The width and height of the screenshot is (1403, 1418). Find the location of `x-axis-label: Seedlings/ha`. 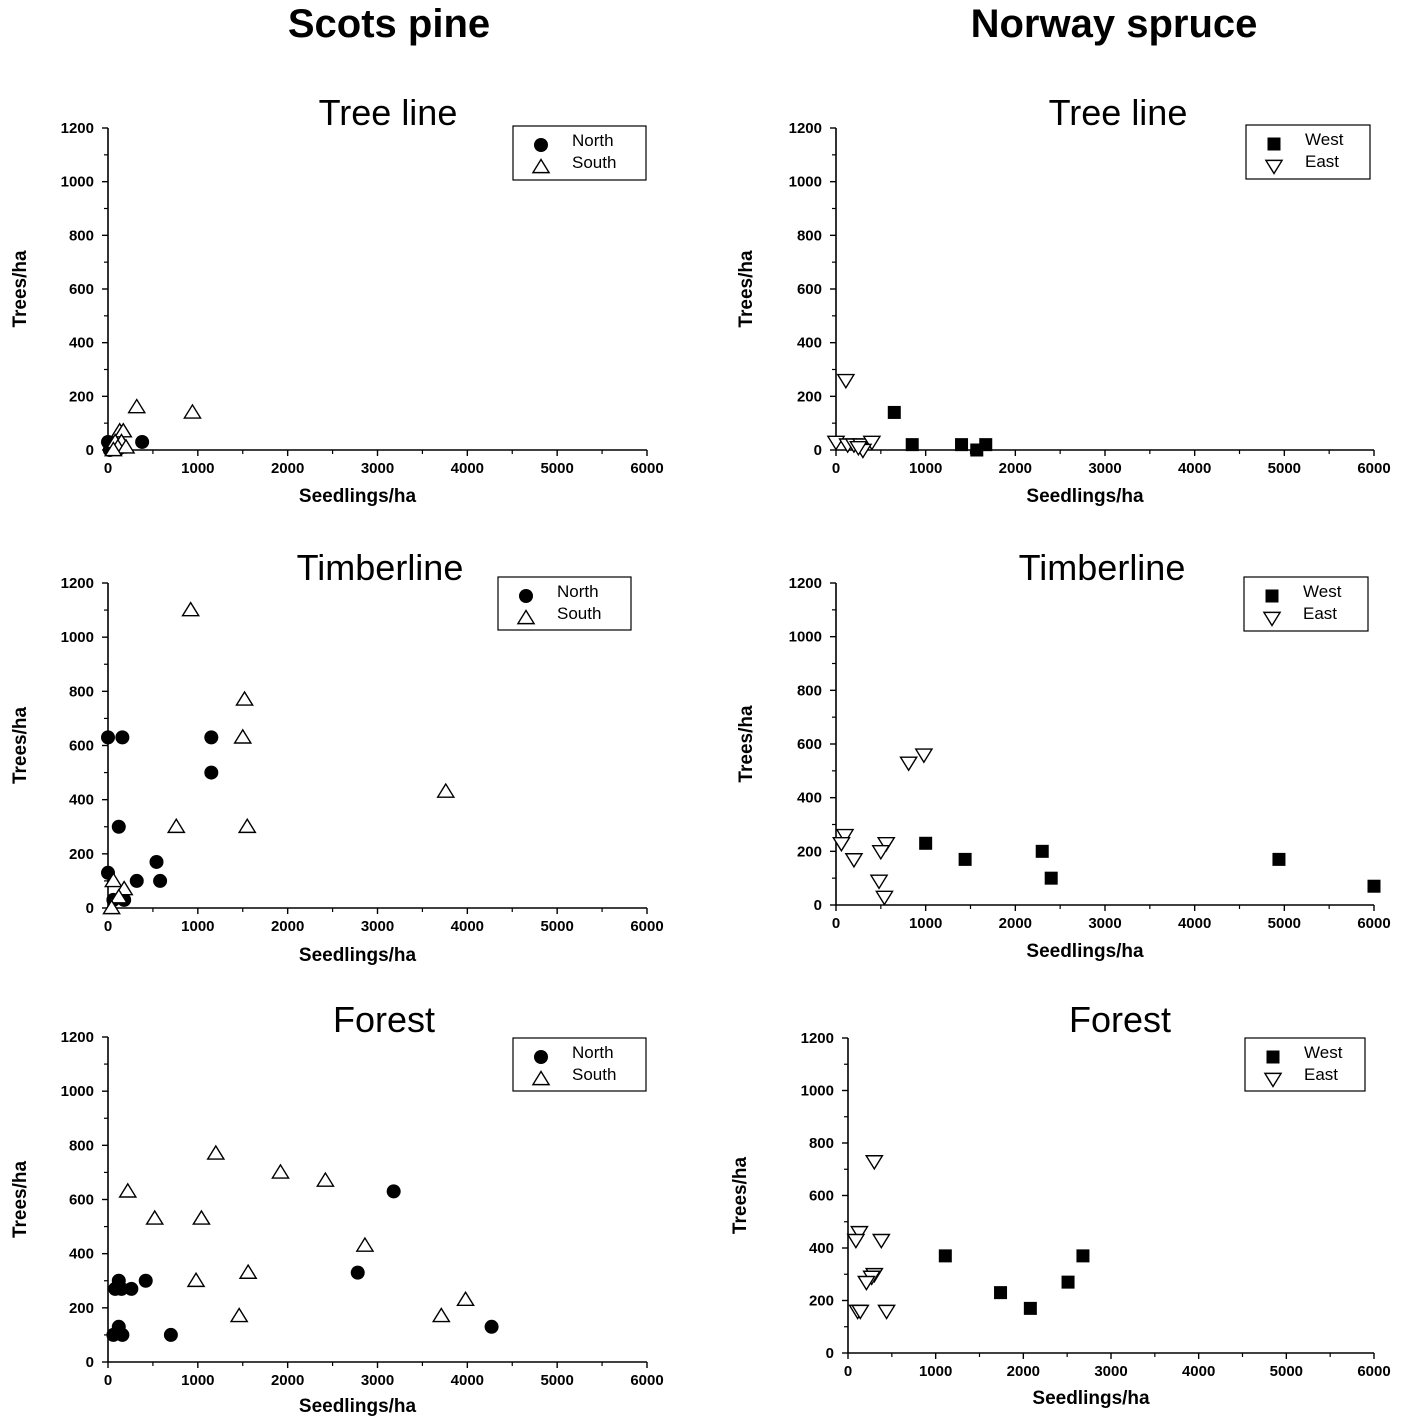

x-axis-label: Seedlings/ha is located at coordinates (1085, 951).